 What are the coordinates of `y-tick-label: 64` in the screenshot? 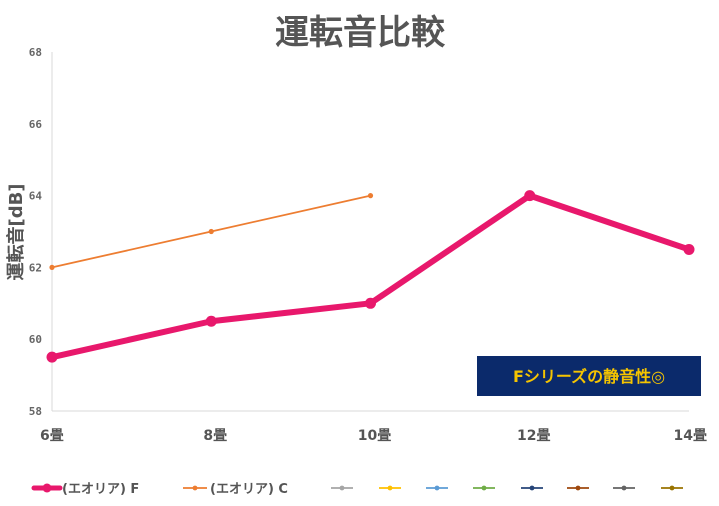 It's located at (36, 196).